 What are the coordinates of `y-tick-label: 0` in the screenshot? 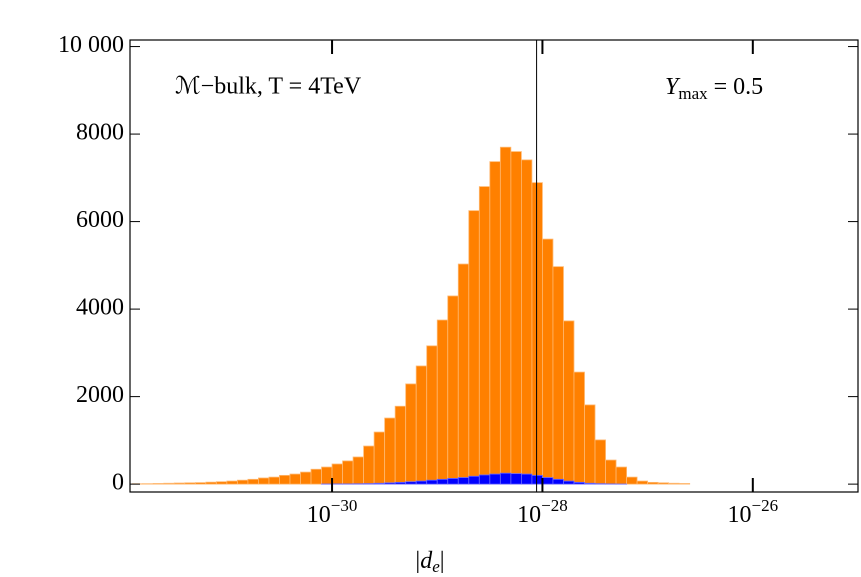 It's located at (118, 483).